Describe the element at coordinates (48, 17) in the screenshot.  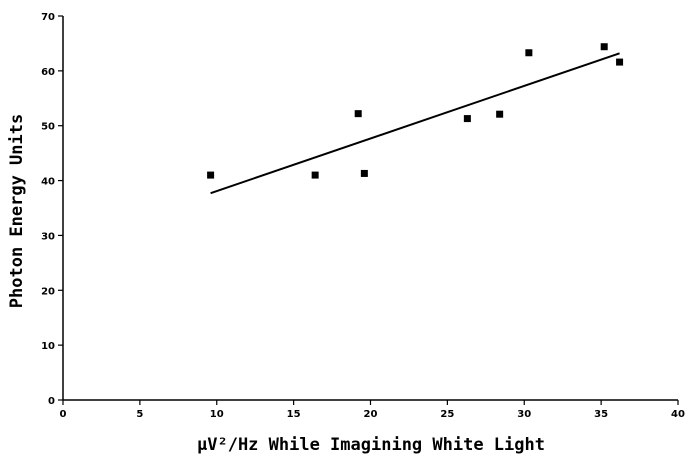
I see `y-tick-label: 70` at that location.